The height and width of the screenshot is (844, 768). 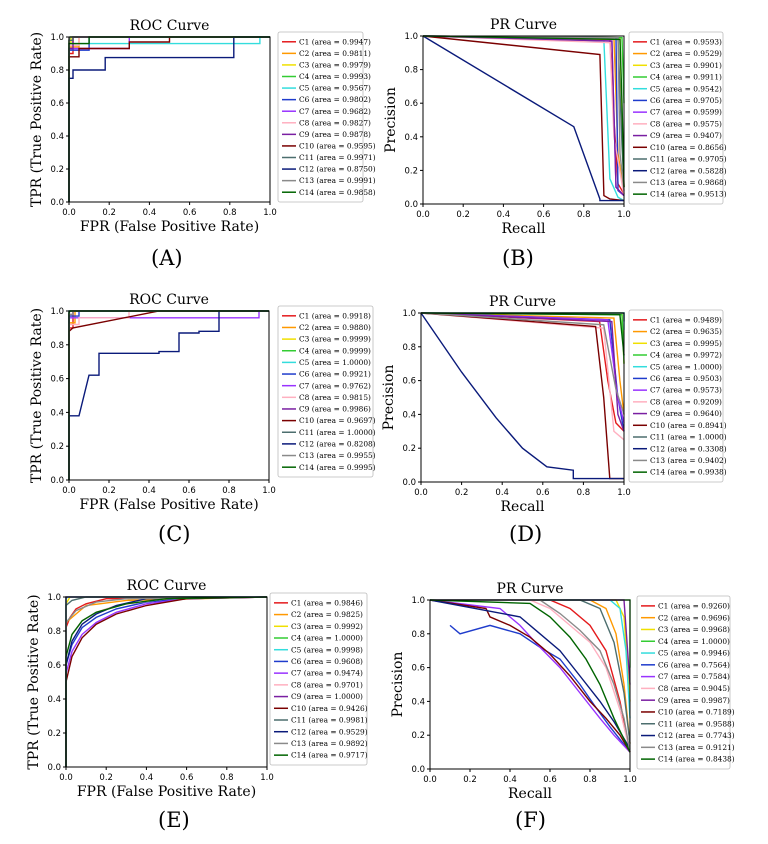 What do you see at coordinates (337, 443) in the screenshot?
I see `legend-entry: C12 (area = 0.8208)` at bounding box center [337, 443].